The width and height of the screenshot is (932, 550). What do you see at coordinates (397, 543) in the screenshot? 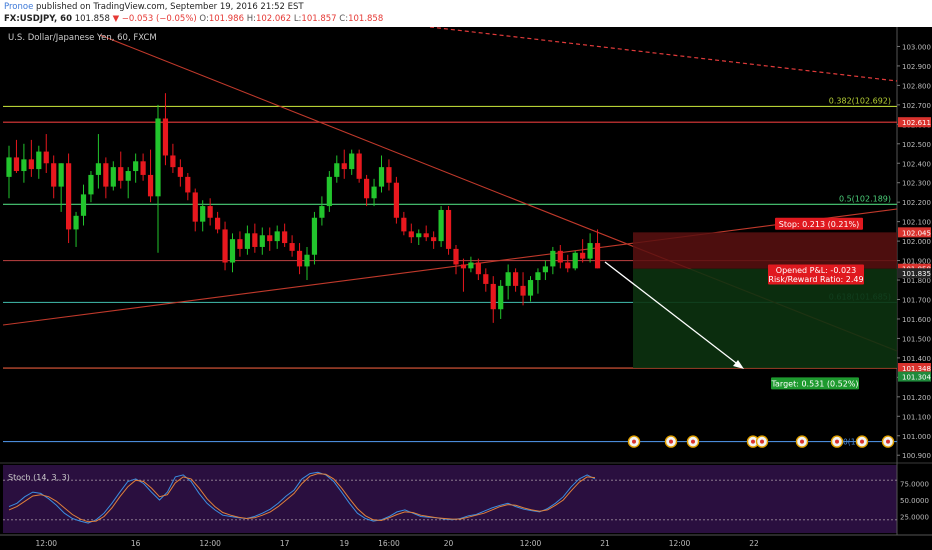
I see `time-axis: 12:00 16 12:00 17 19 16:00 20 12:00 21 12:00 22` at bounding box center [397, 543].